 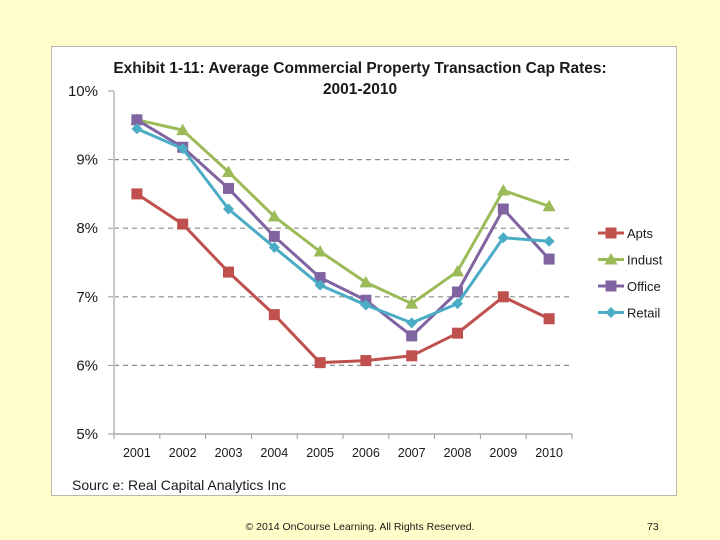 What do you see at coordinates (611, 259) in the screenshot?
I see `legend-marker-indust` at bounding box center [611, 259].